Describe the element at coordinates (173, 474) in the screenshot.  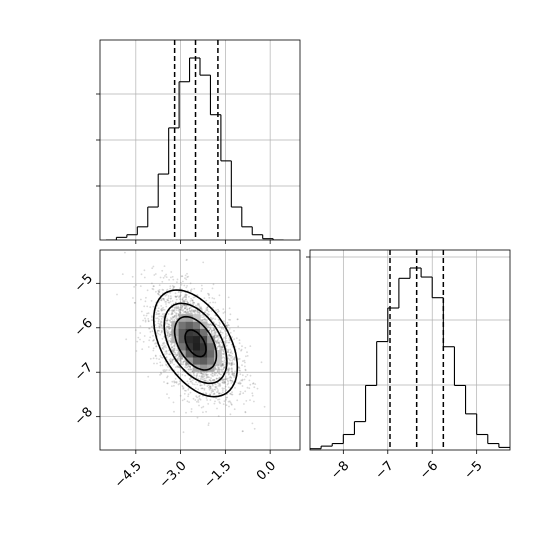
I see `x-tick-label: −3.0` at that location.